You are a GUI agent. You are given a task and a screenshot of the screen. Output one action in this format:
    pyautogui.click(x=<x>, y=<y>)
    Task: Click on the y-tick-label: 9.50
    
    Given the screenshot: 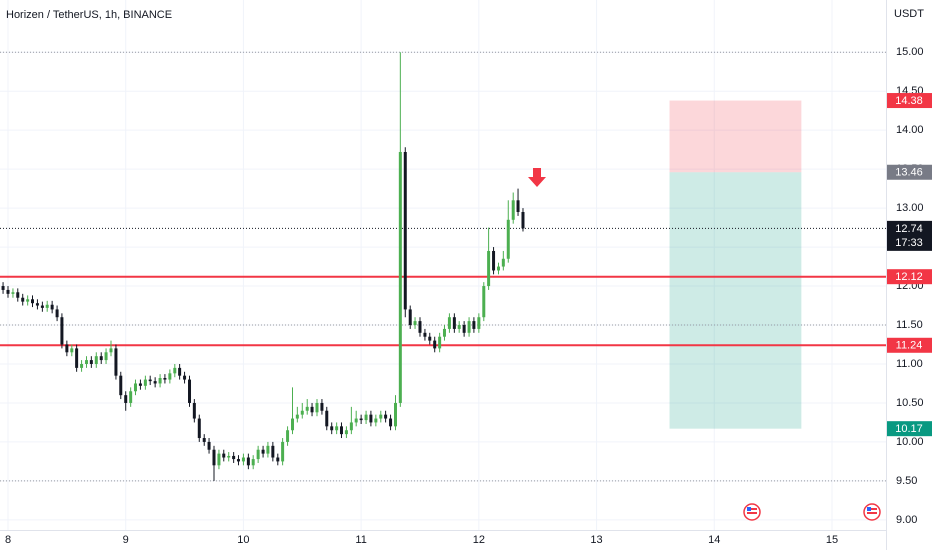 What is the action you would take?
    pyautogui.click(x=906, y=481)
    